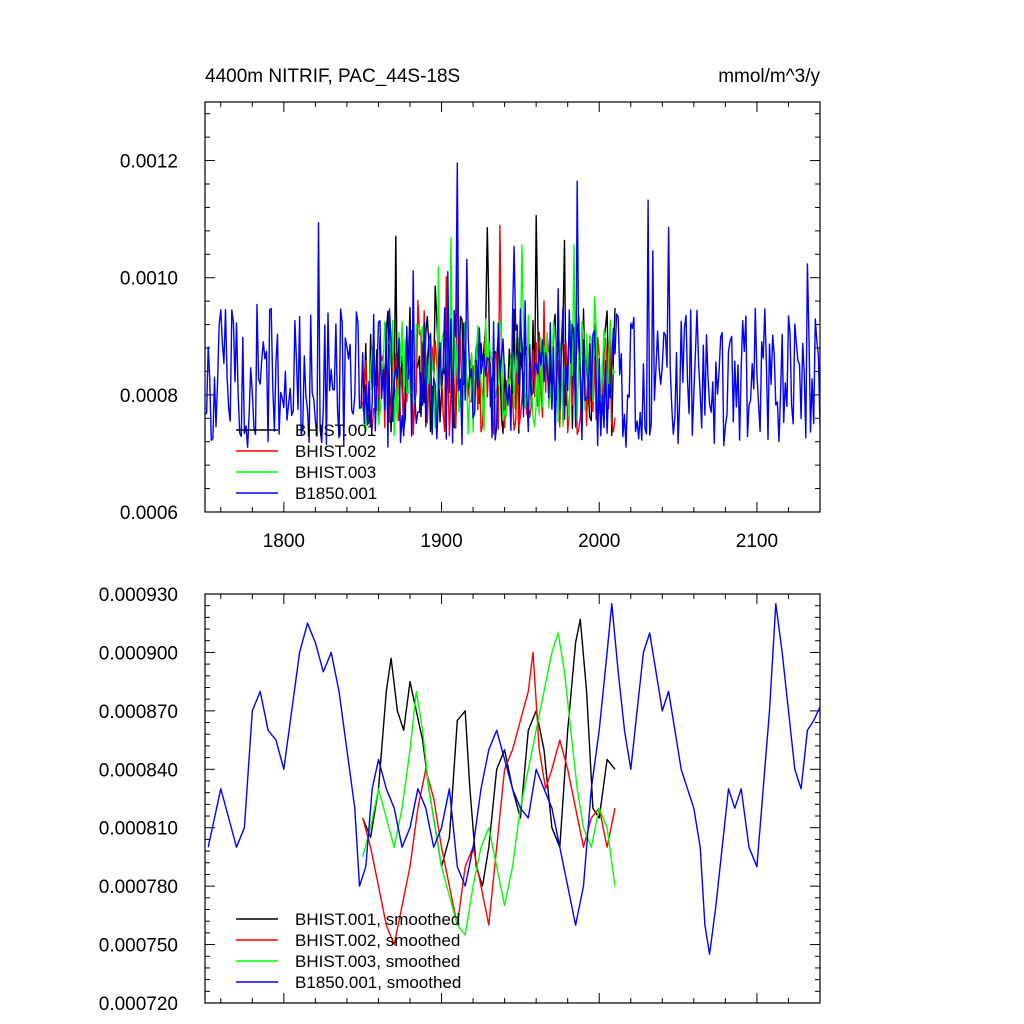 The height and width of the screenshot is (1024, 1024). Describe the element at coordinates (138, 946) in the screenshot. I see `smoothed-y-tick-label: 0.000750` at that location.